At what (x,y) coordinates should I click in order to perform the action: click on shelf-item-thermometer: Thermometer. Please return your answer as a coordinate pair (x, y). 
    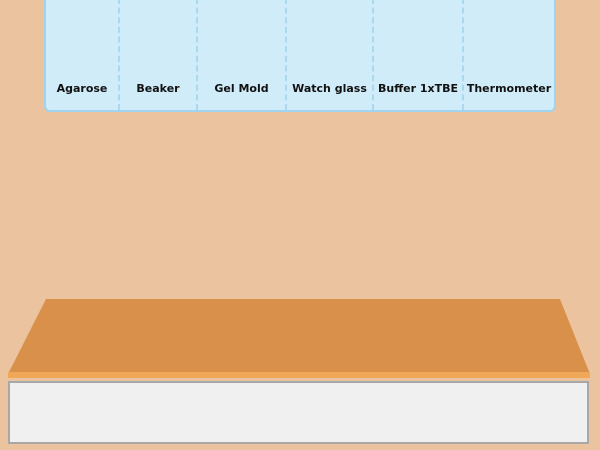
    Looking at the image, I should click on (509, 55).